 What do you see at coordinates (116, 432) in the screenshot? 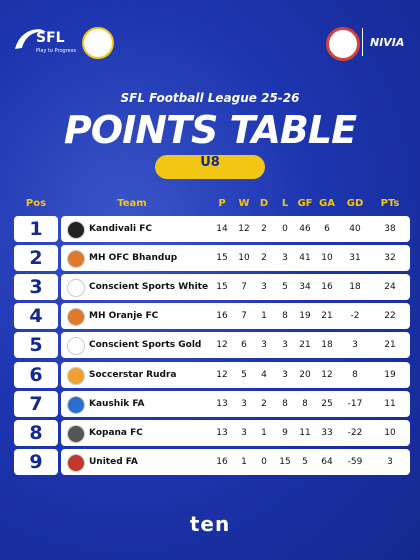
I see `team-name: Kopana FC` at bounding box center [116, 432].